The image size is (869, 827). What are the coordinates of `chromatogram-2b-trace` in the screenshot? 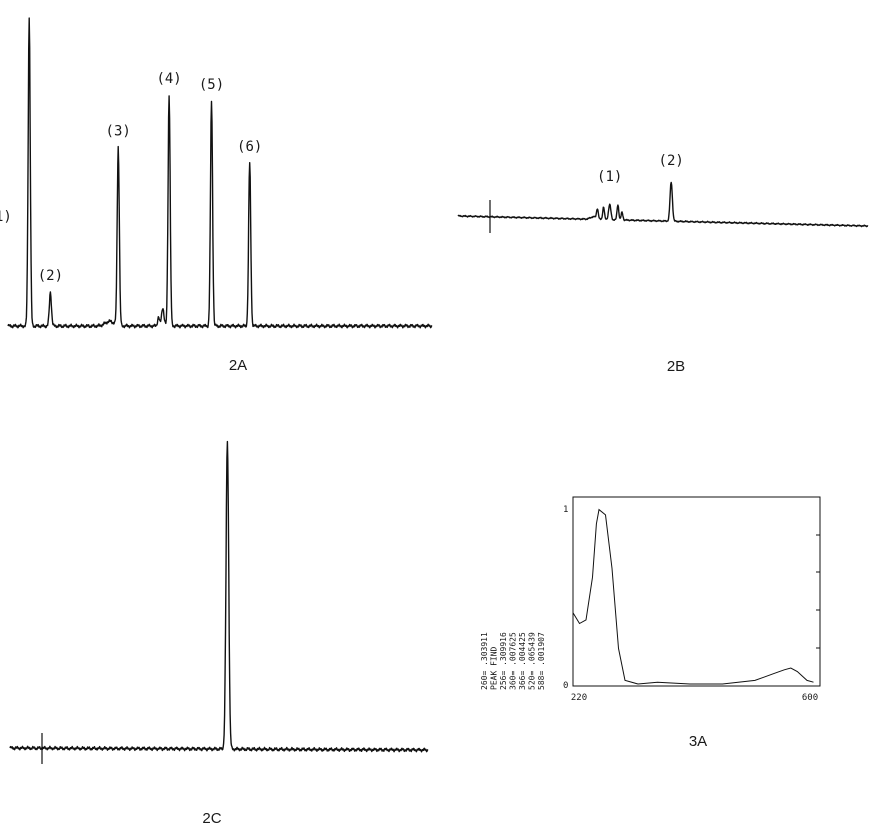 It's located at (663, 204).